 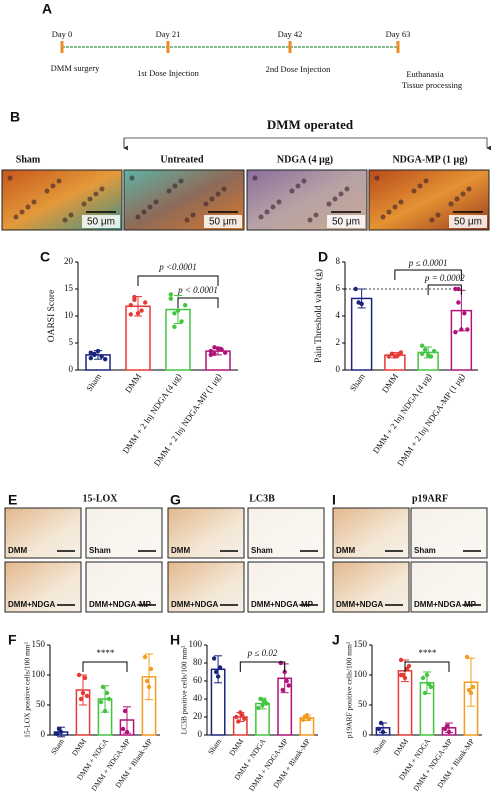 I want to click on image-label: DMM, so click(x=180, y=550).